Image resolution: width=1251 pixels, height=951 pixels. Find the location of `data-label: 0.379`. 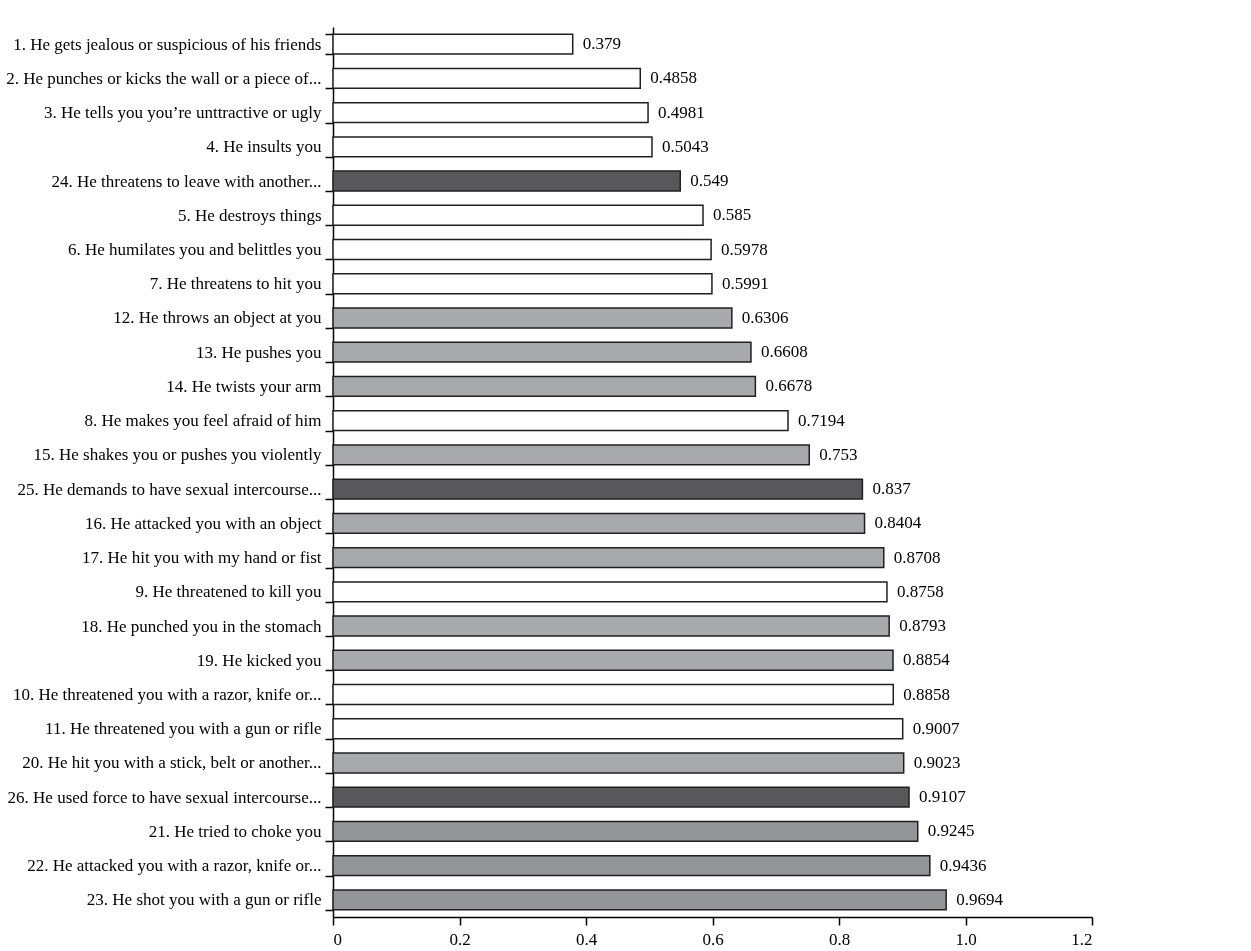

data-label: 0.379 is located at coordinates (601, 44).